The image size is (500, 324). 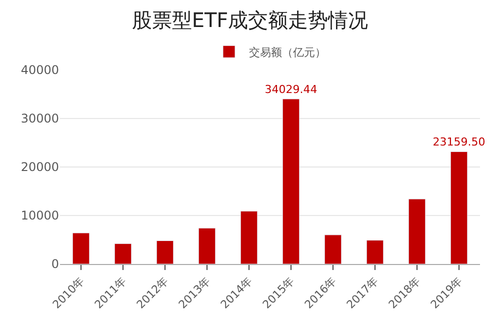 What do you see at coordinates (287, 52) in the screenshot?
I see `legend-label: 交易额（亿元）` at bounding box center [287, 52].